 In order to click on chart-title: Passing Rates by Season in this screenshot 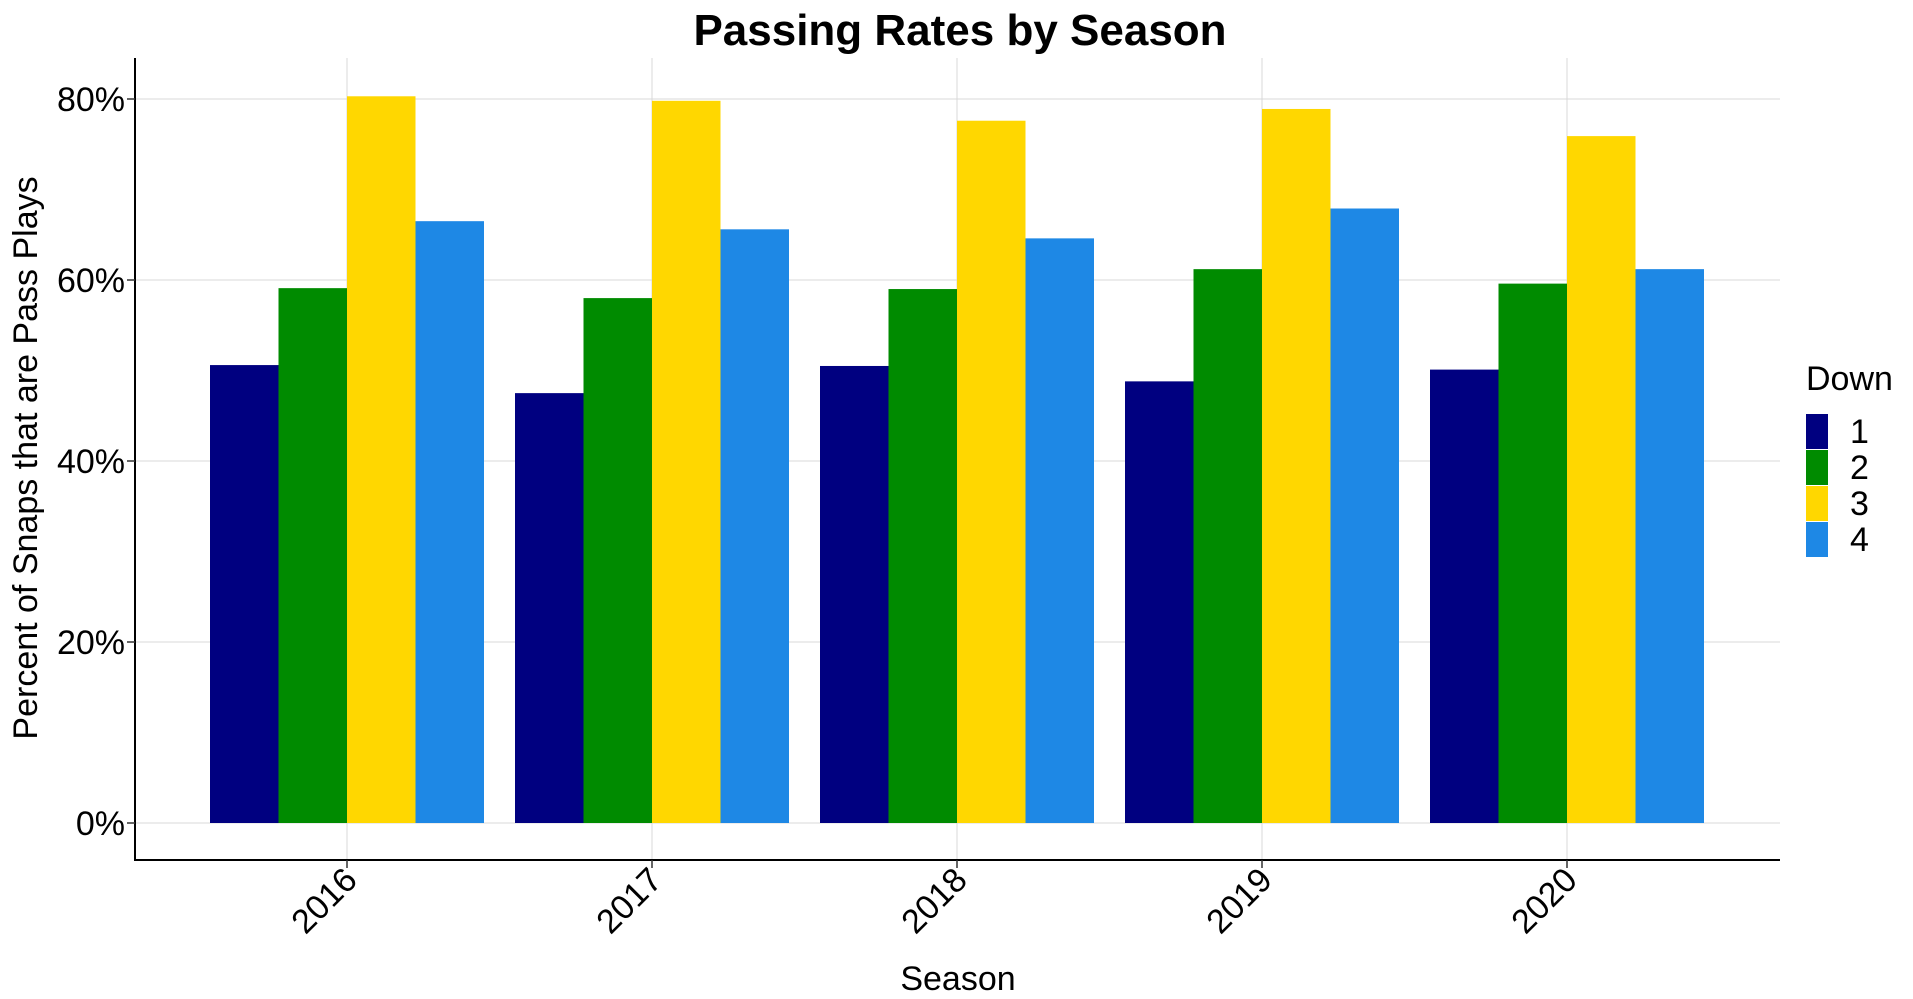, I will do `click(959, 30)`.